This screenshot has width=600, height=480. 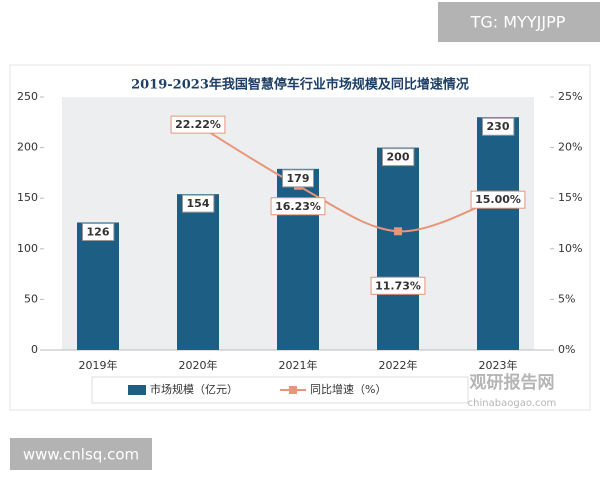 I want to click on tag-banner, so click(x=519, y=22).